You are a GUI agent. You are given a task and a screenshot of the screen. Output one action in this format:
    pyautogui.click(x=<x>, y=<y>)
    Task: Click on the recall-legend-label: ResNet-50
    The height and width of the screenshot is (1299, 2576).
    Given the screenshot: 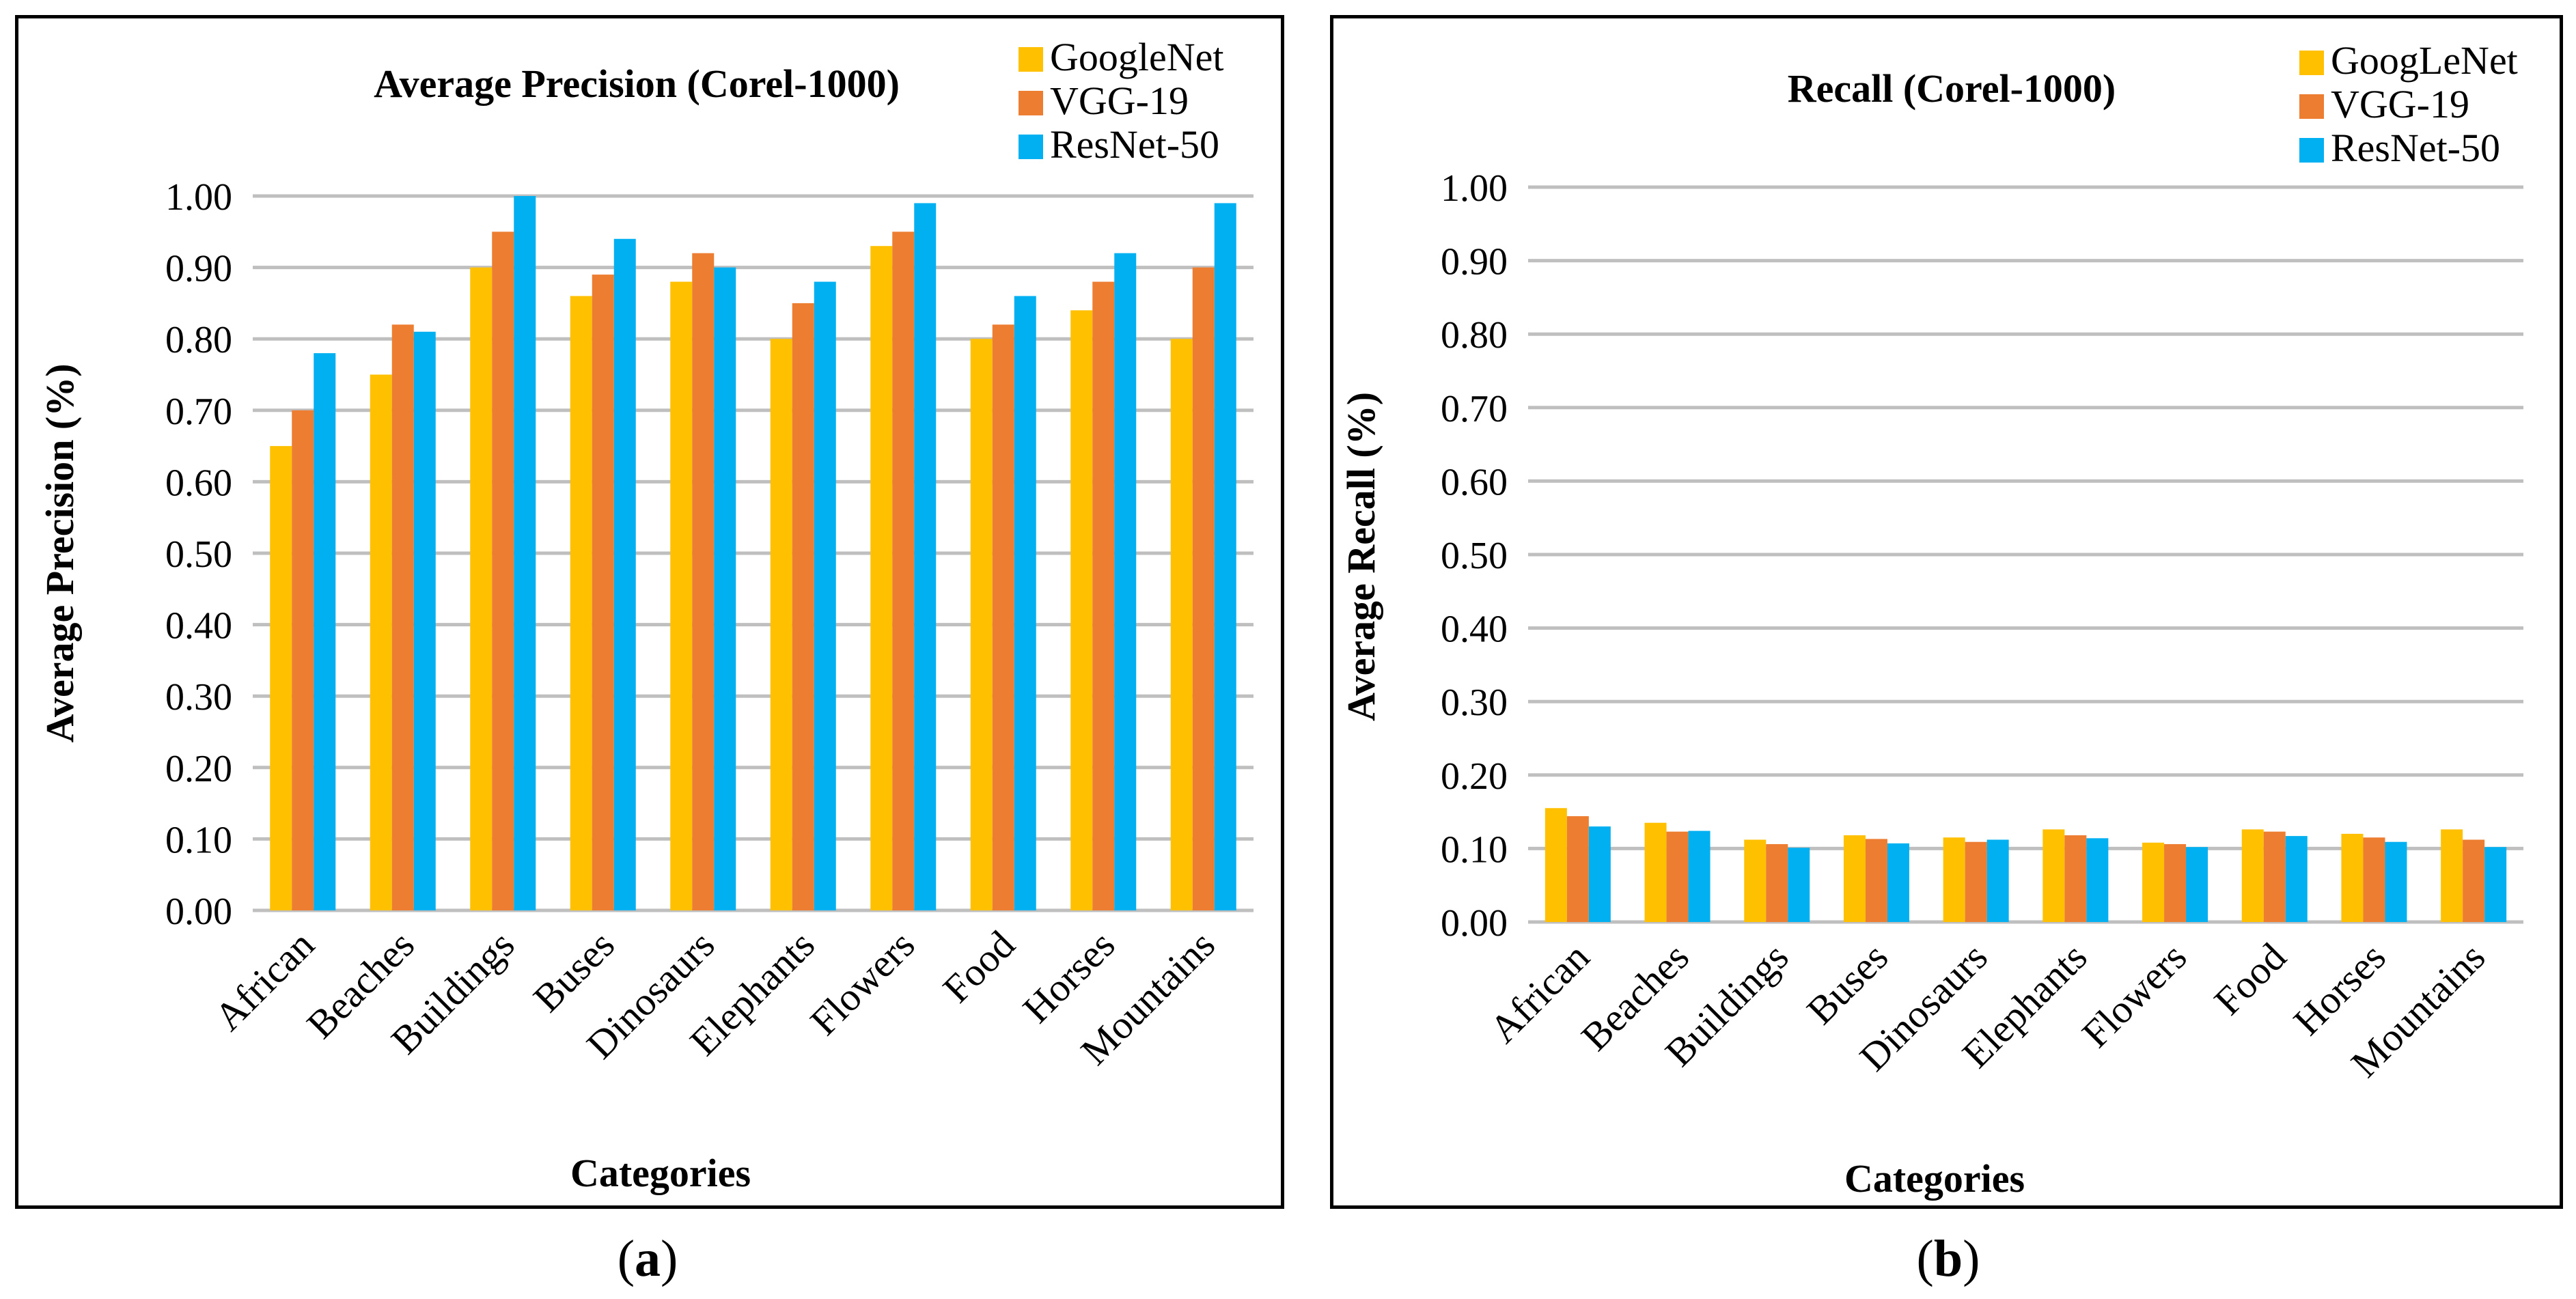 What is the action you would take?
    pyautogui.click(x=2415, y=148)
    